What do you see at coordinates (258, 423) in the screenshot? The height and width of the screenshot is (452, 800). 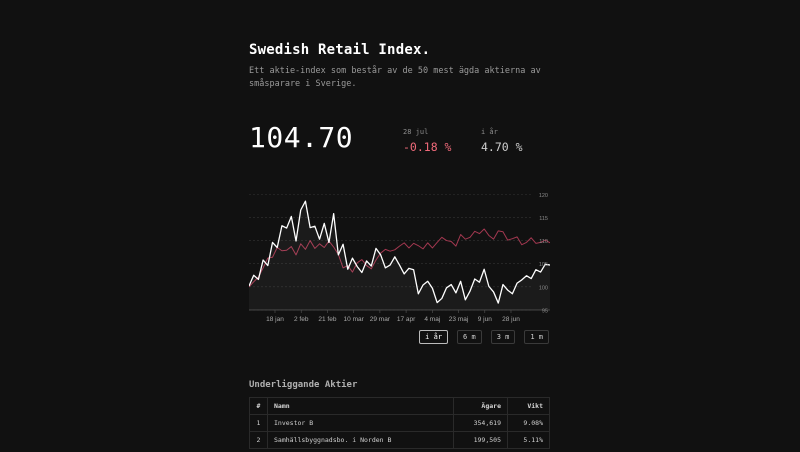 I see `row-index: 1` at bounding box center [258, 423].